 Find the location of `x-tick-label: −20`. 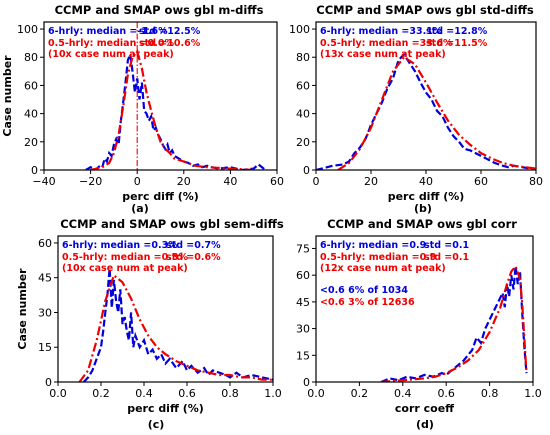

x-tick-label: −20 is located at coordinates (90, 181).